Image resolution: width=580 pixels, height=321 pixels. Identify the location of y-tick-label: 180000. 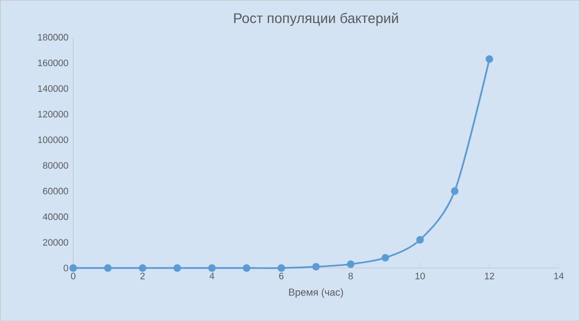
(53, 37).